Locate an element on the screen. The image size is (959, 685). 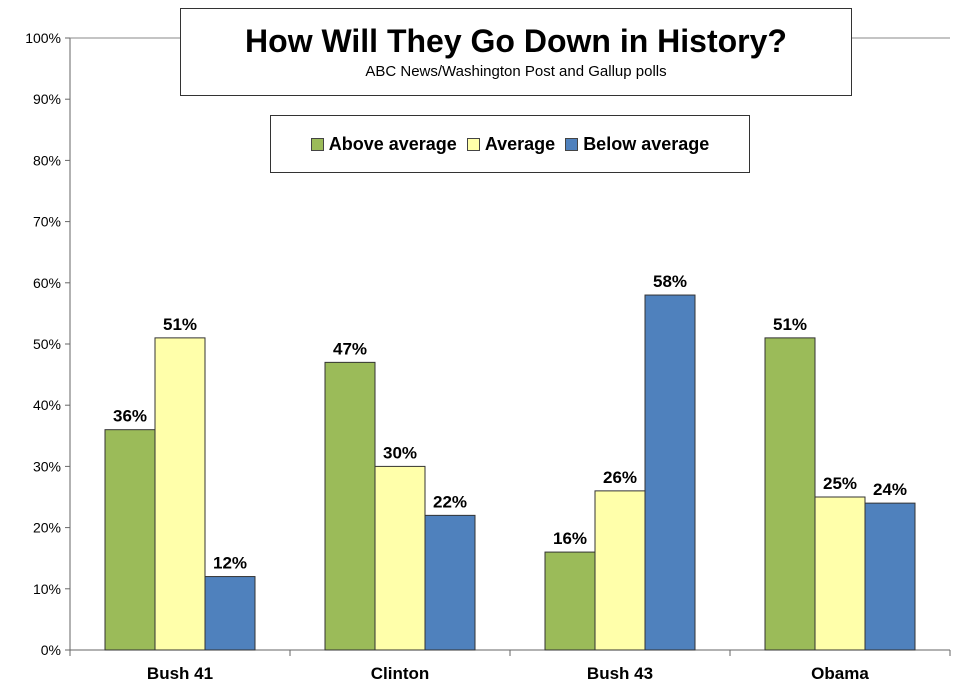
y-tick-label: 60% is located at coordinates (47, 283).